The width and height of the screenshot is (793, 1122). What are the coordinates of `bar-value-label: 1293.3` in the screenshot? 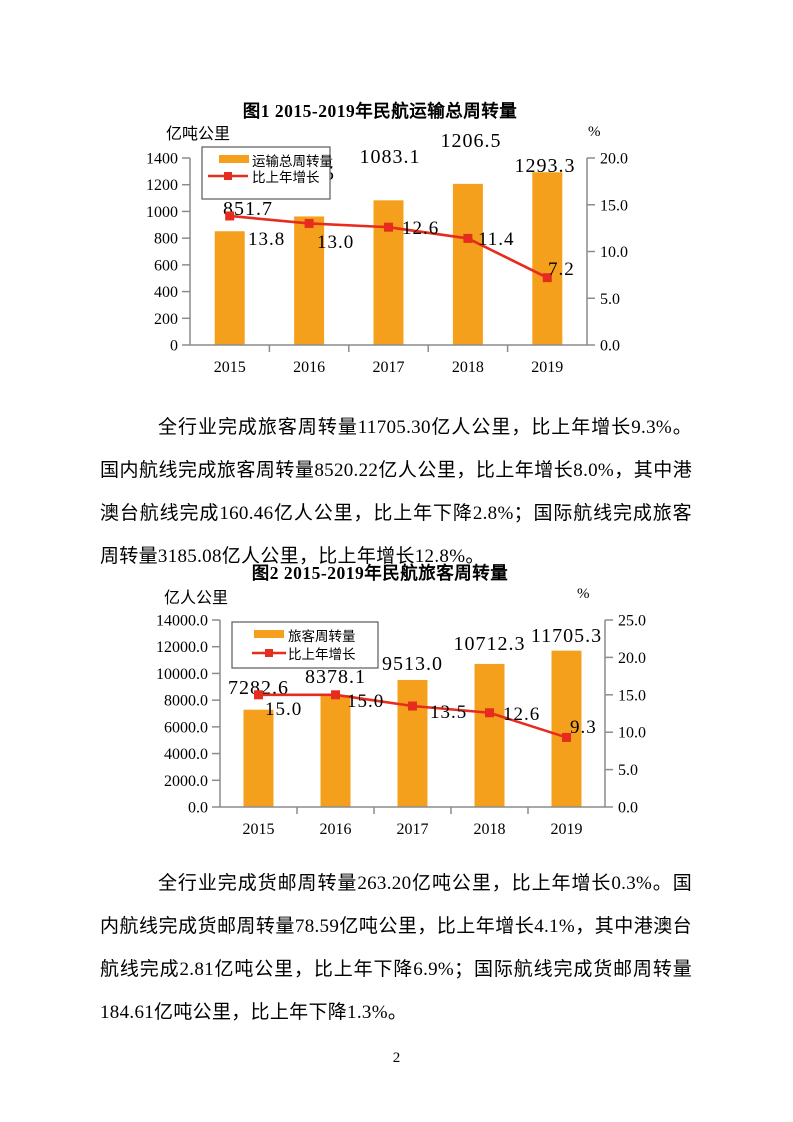 It's located at (545, 166).